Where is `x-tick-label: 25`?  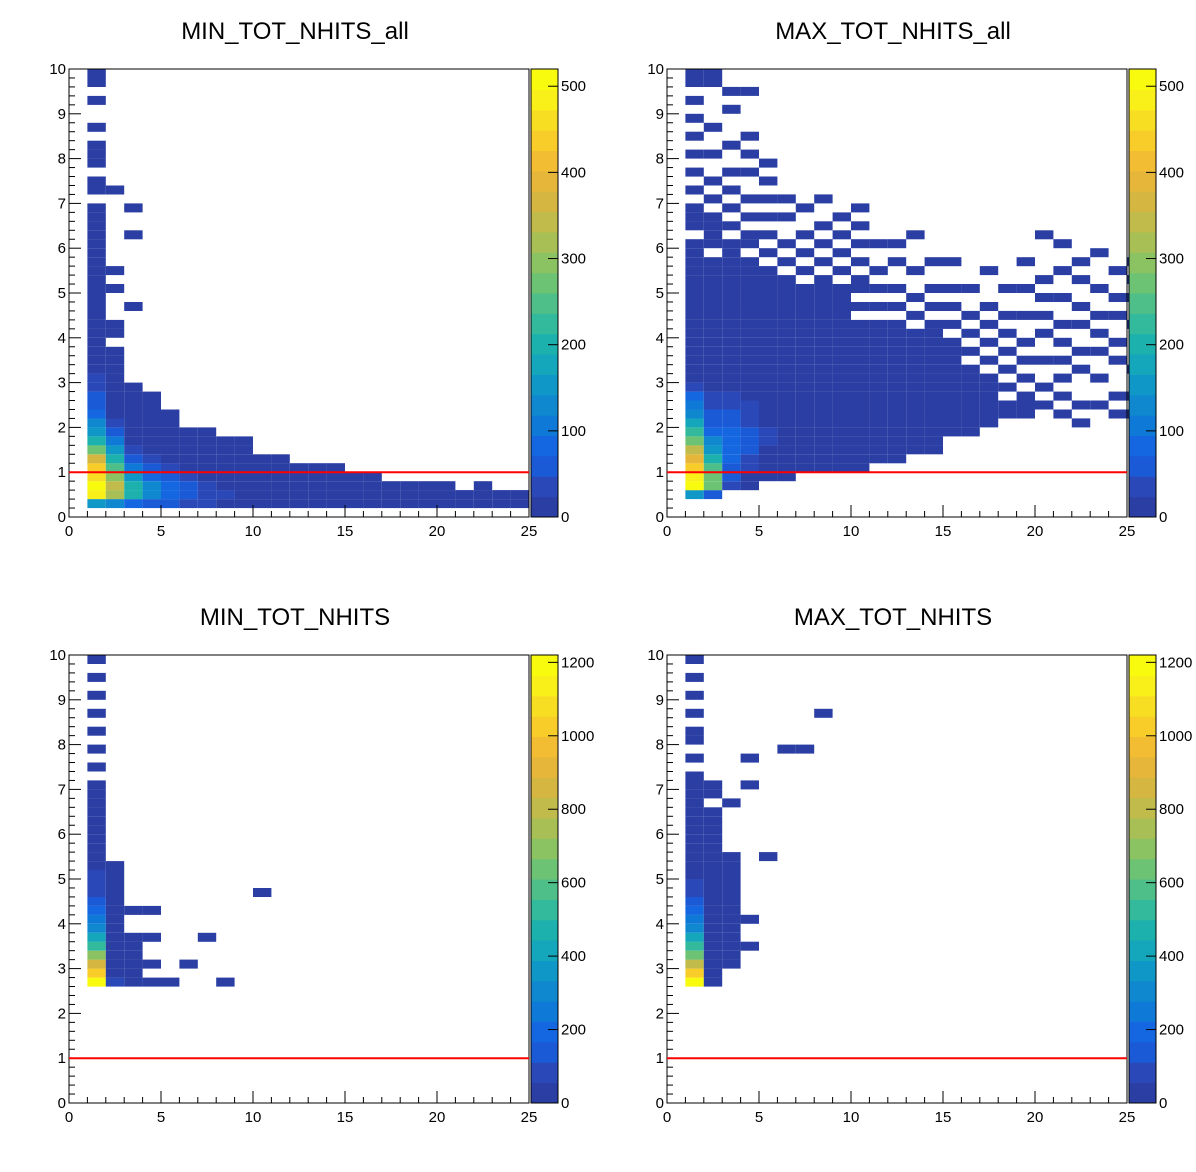
x-tick-label: 25 is located at coordinates (1127, 1117).